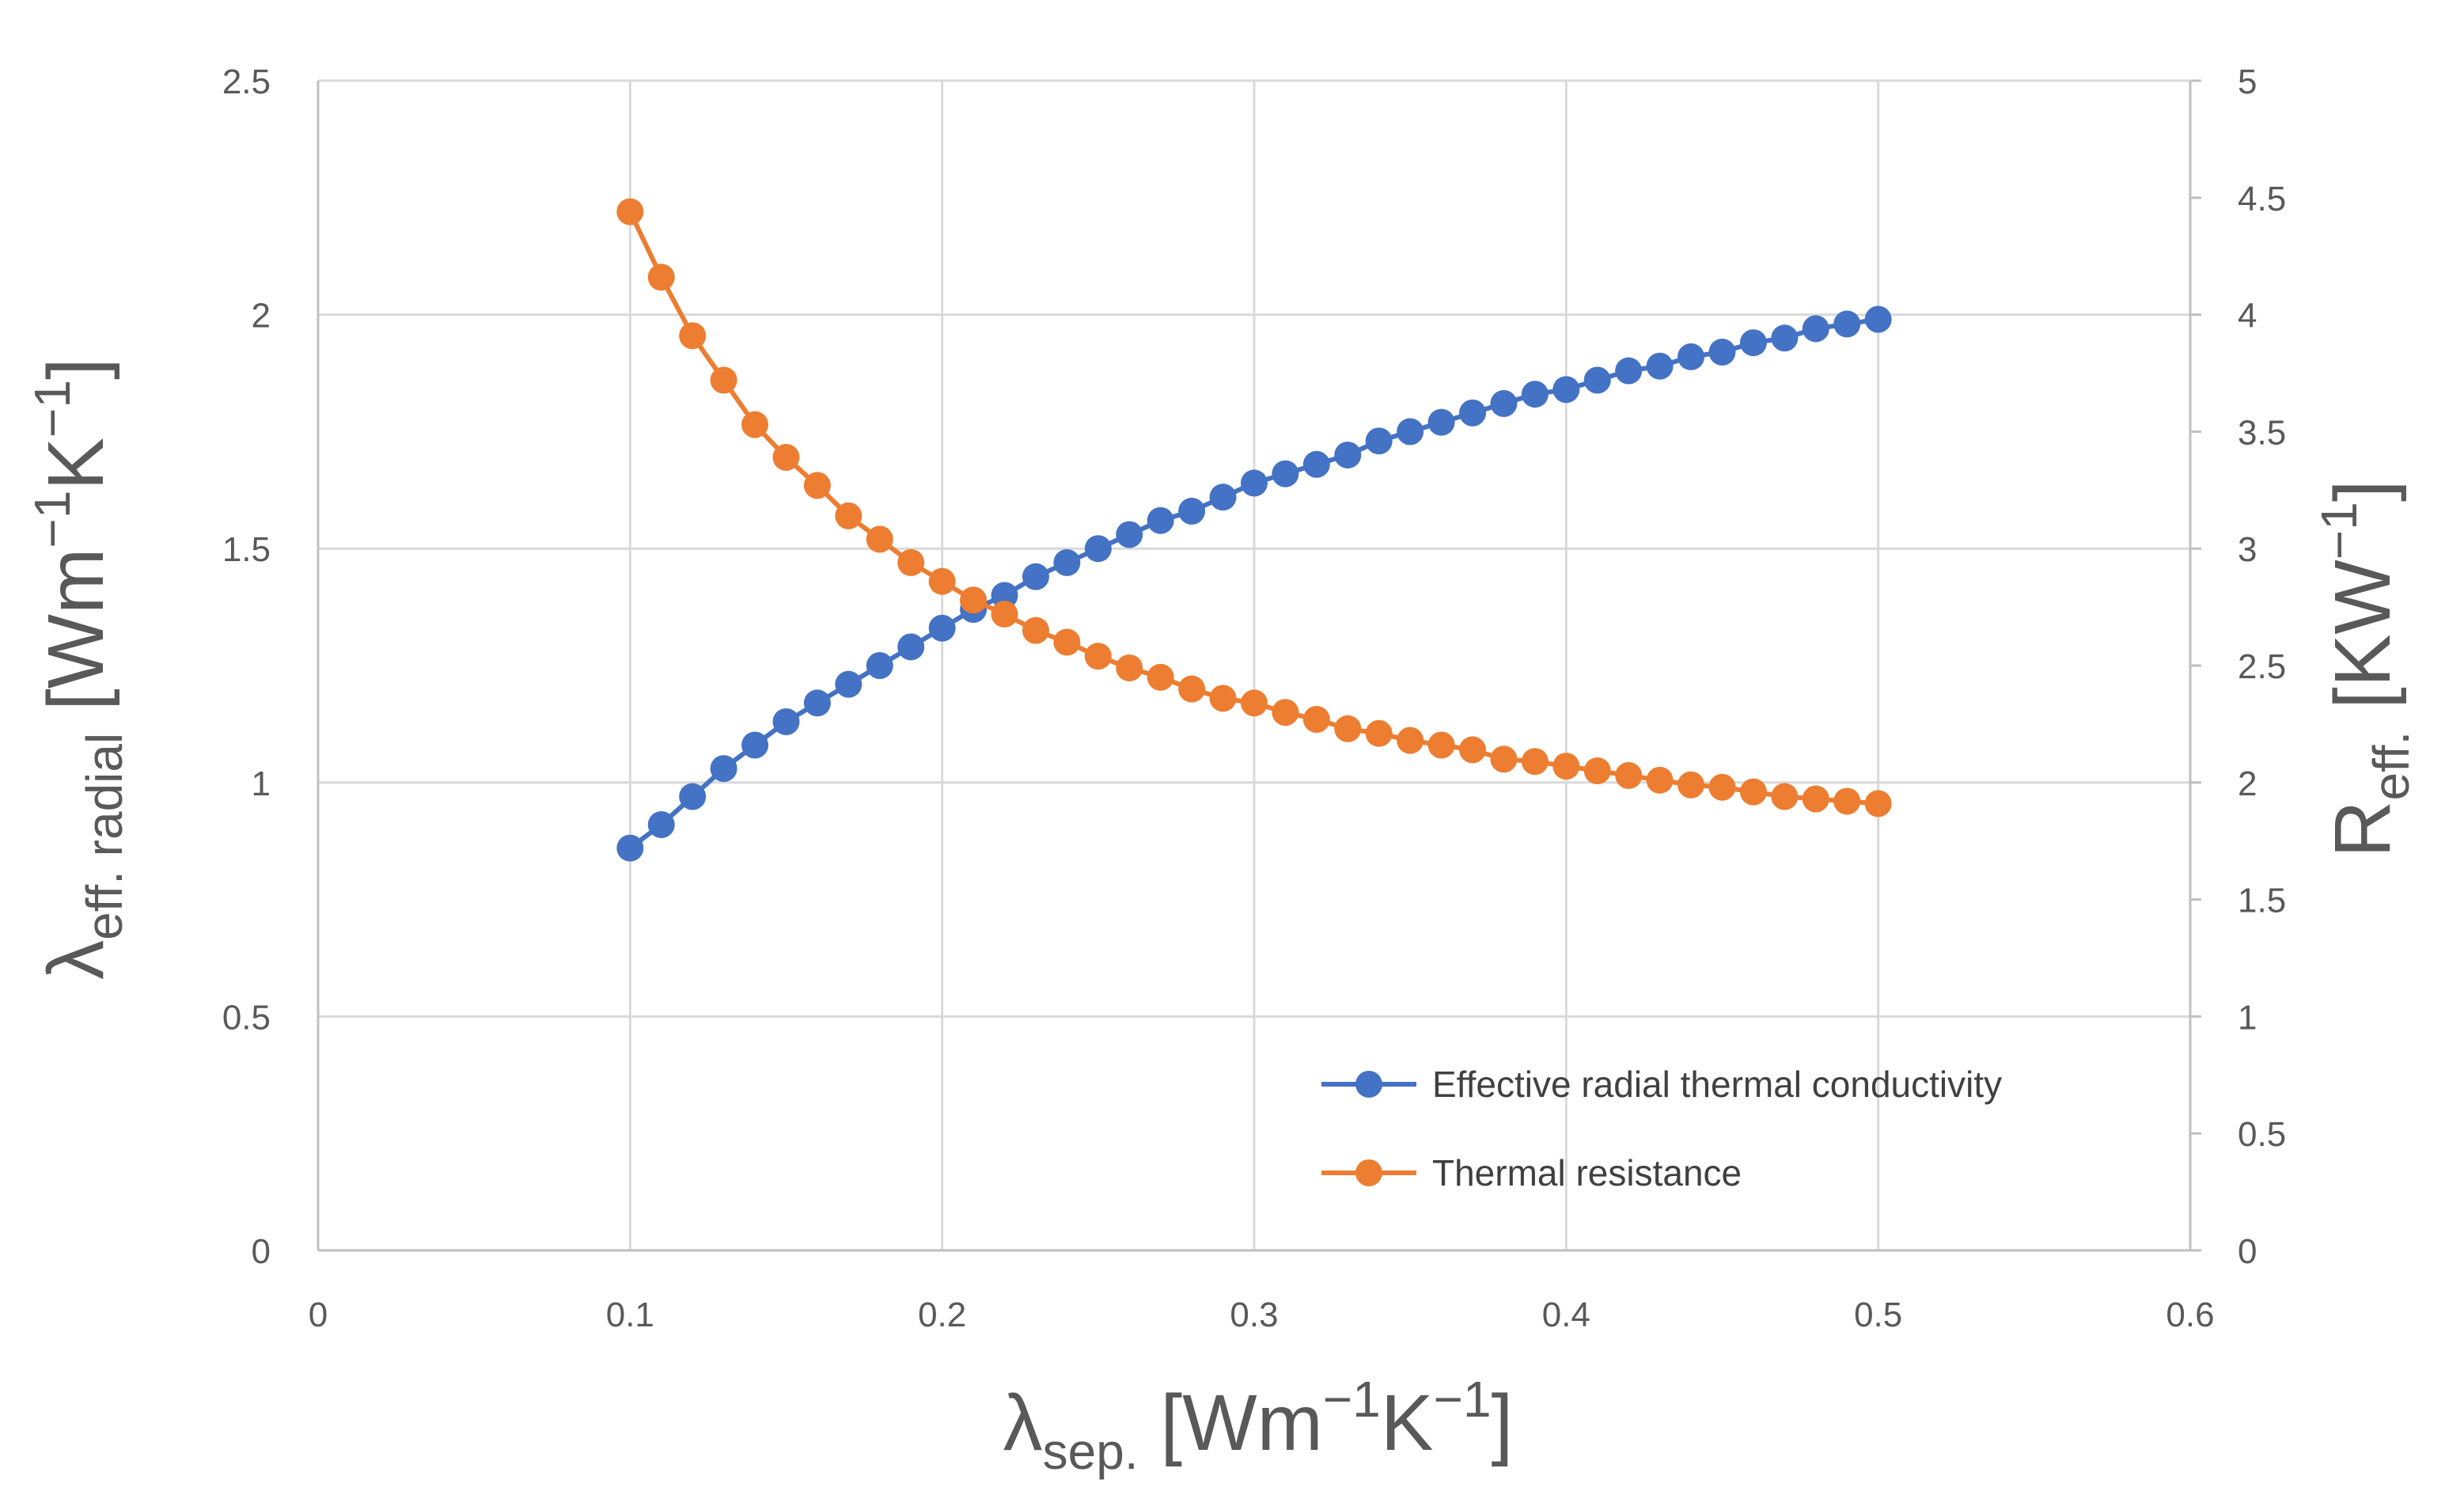  What do you see at coordinates (2262, 901) in the screenshot?
I see `y-right-tick-label: 1.5` at bounding box center [2262, 901].